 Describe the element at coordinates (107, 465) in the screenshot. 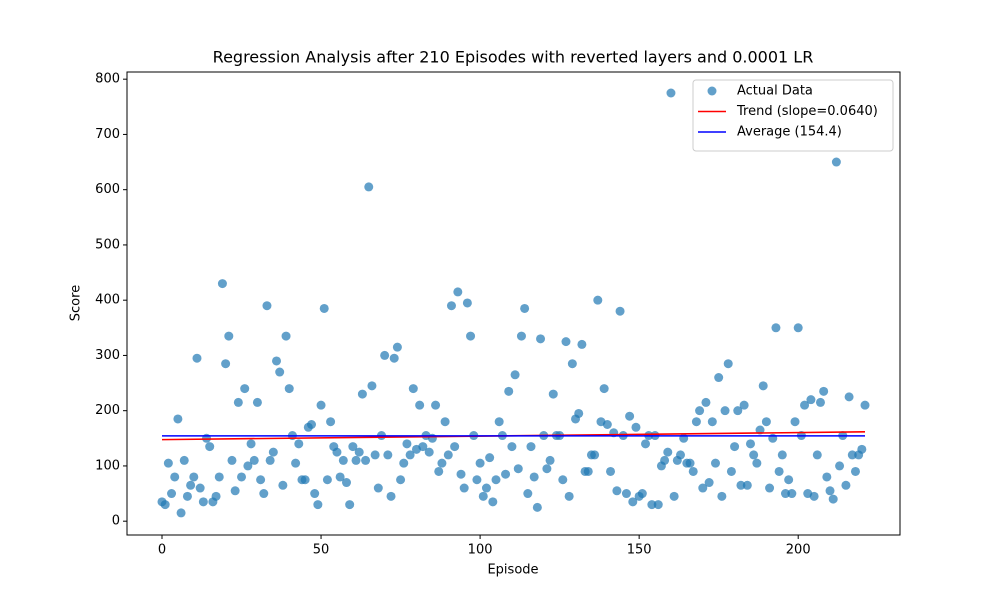

I see `y-tick-label: 100` at that location.